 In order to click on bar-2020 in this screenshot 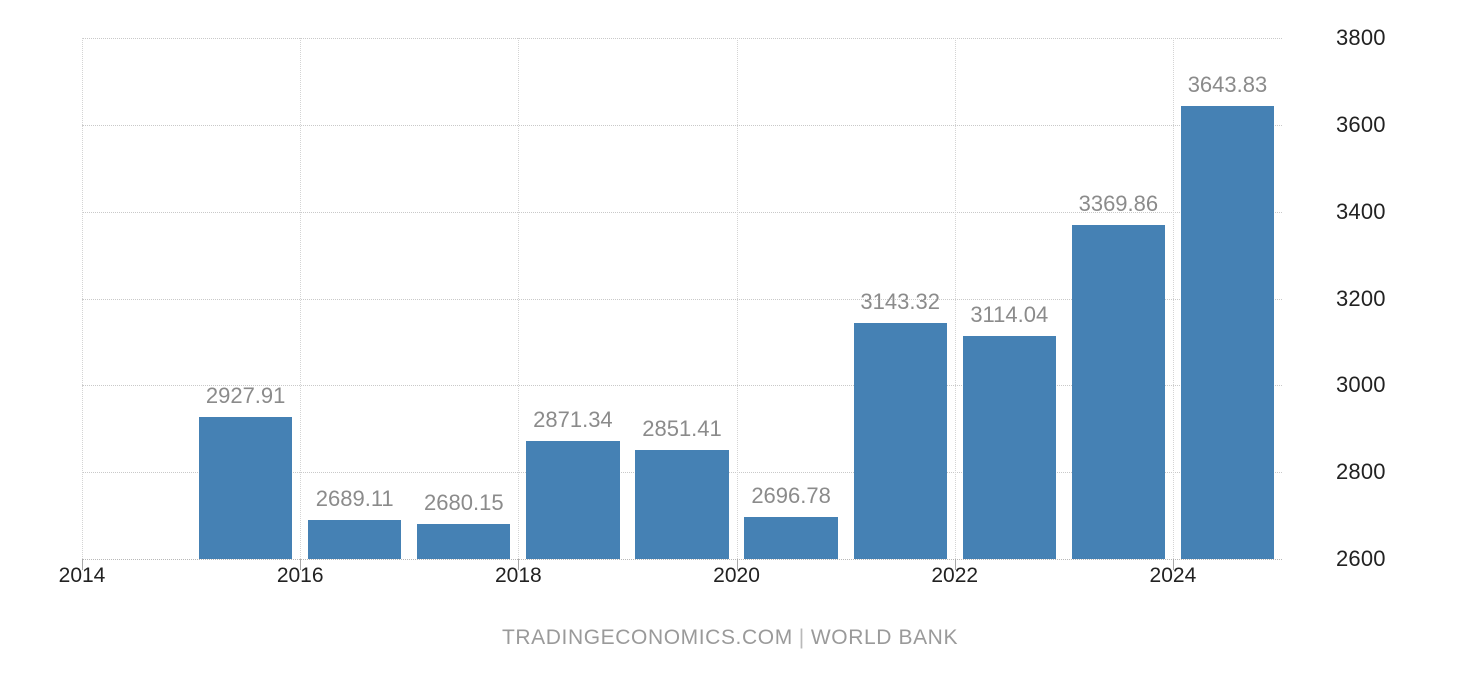, I will do `click(791, 537)`.